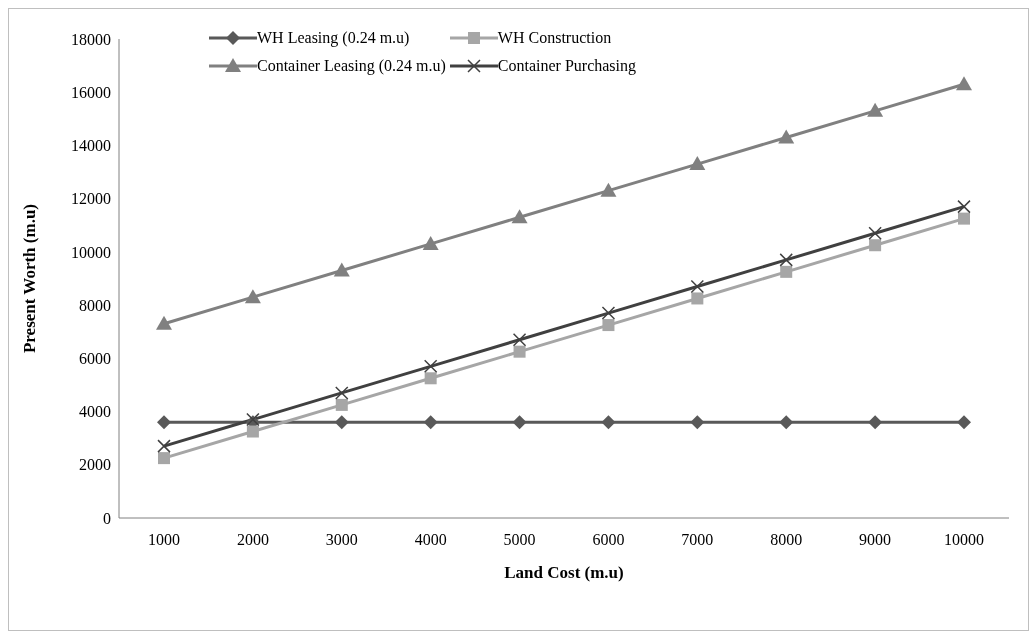  What do you see at coordinates (164, 540) in the screenshot?
I see `x-tick-label: 1000` at bounding box center [164, 540].